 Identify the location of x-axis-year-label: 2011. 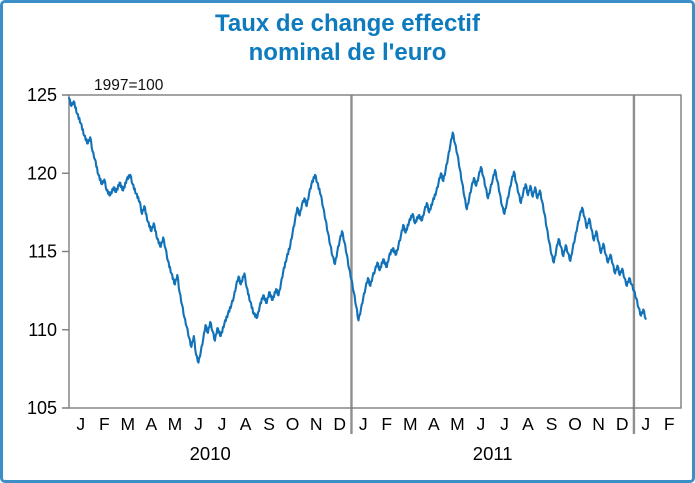
(493, 453).